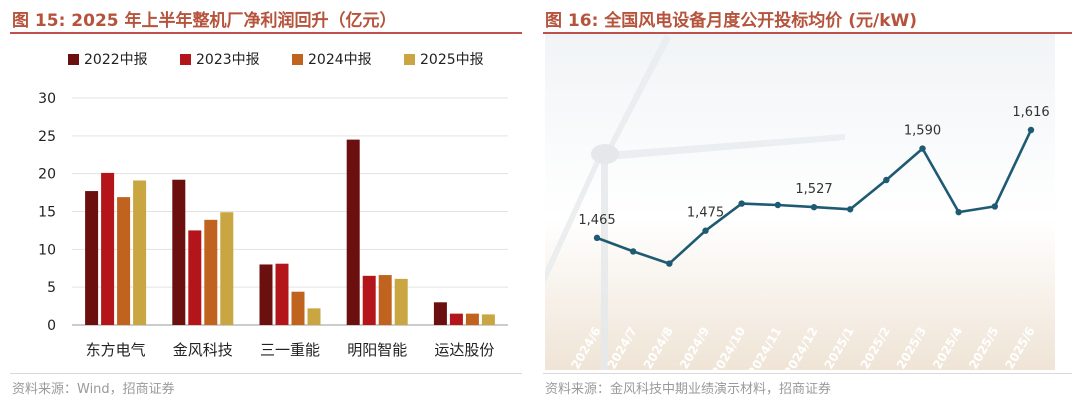 The image size is (1080, 405). What do you see at coordinates (266, 373) in the screenshot?
I see `left-source-rule` at bounding box center [266, 373].